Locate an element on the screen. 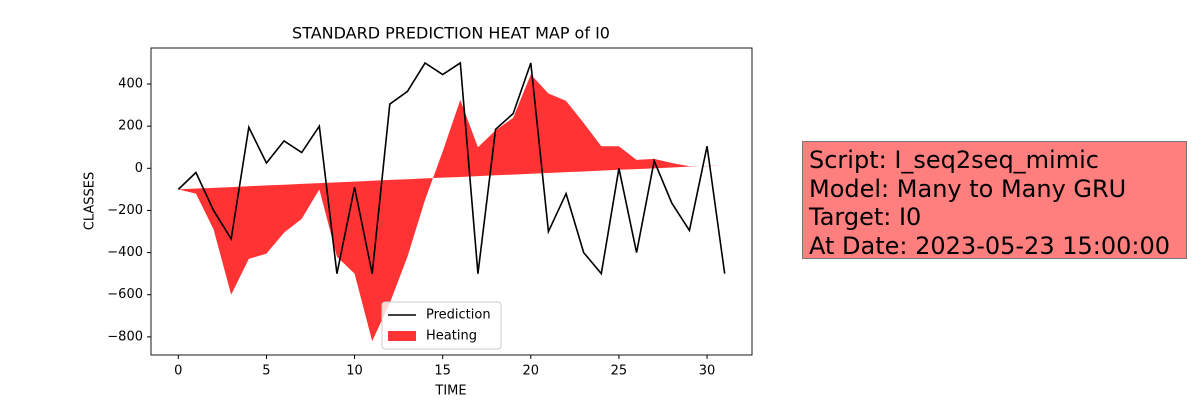  y-tick-label: −600 is located at coordinates (125, 294).